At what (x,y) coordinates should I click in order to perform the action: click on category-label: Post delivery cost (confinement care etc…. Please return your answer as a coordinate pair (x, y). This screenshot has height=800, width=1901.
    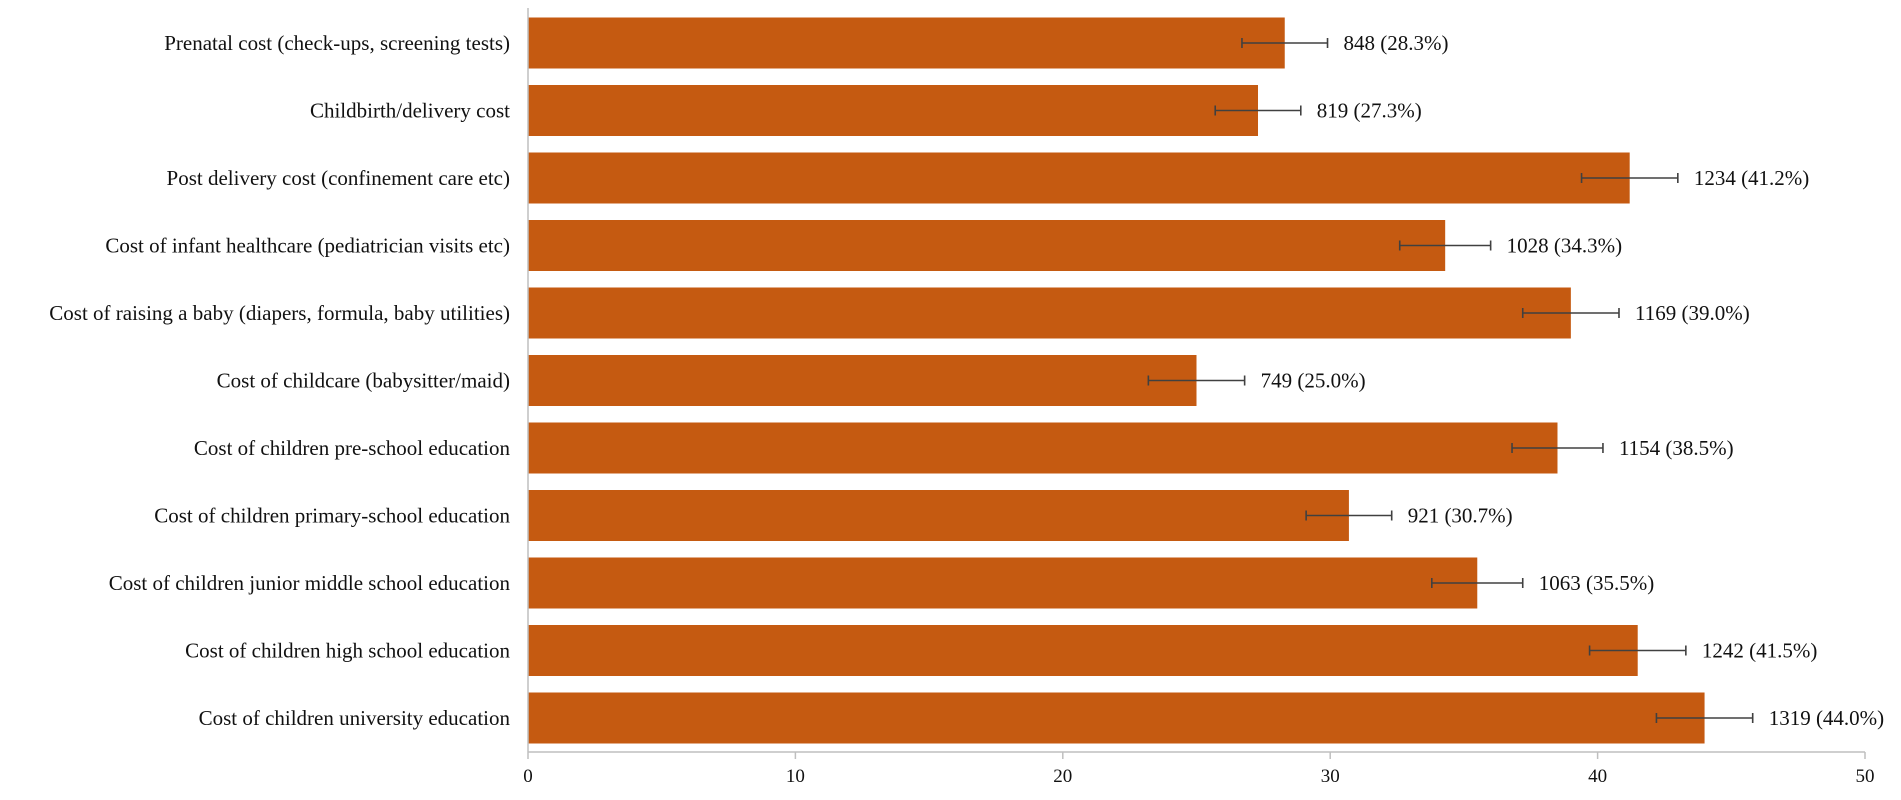
    Looking at the image, I should click on (338, 178).